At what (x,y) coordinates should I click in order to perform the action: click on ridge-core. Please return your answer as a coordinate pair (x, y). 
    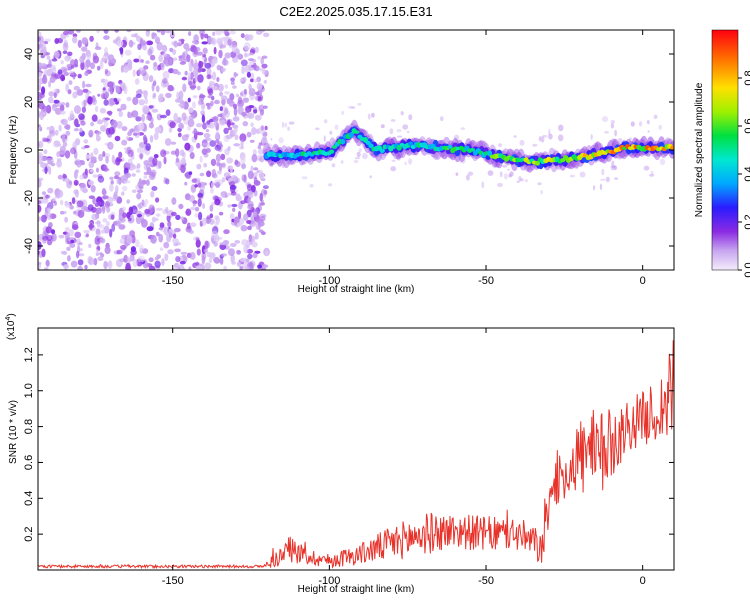
    Looking at the image, I should click on (672, 148).